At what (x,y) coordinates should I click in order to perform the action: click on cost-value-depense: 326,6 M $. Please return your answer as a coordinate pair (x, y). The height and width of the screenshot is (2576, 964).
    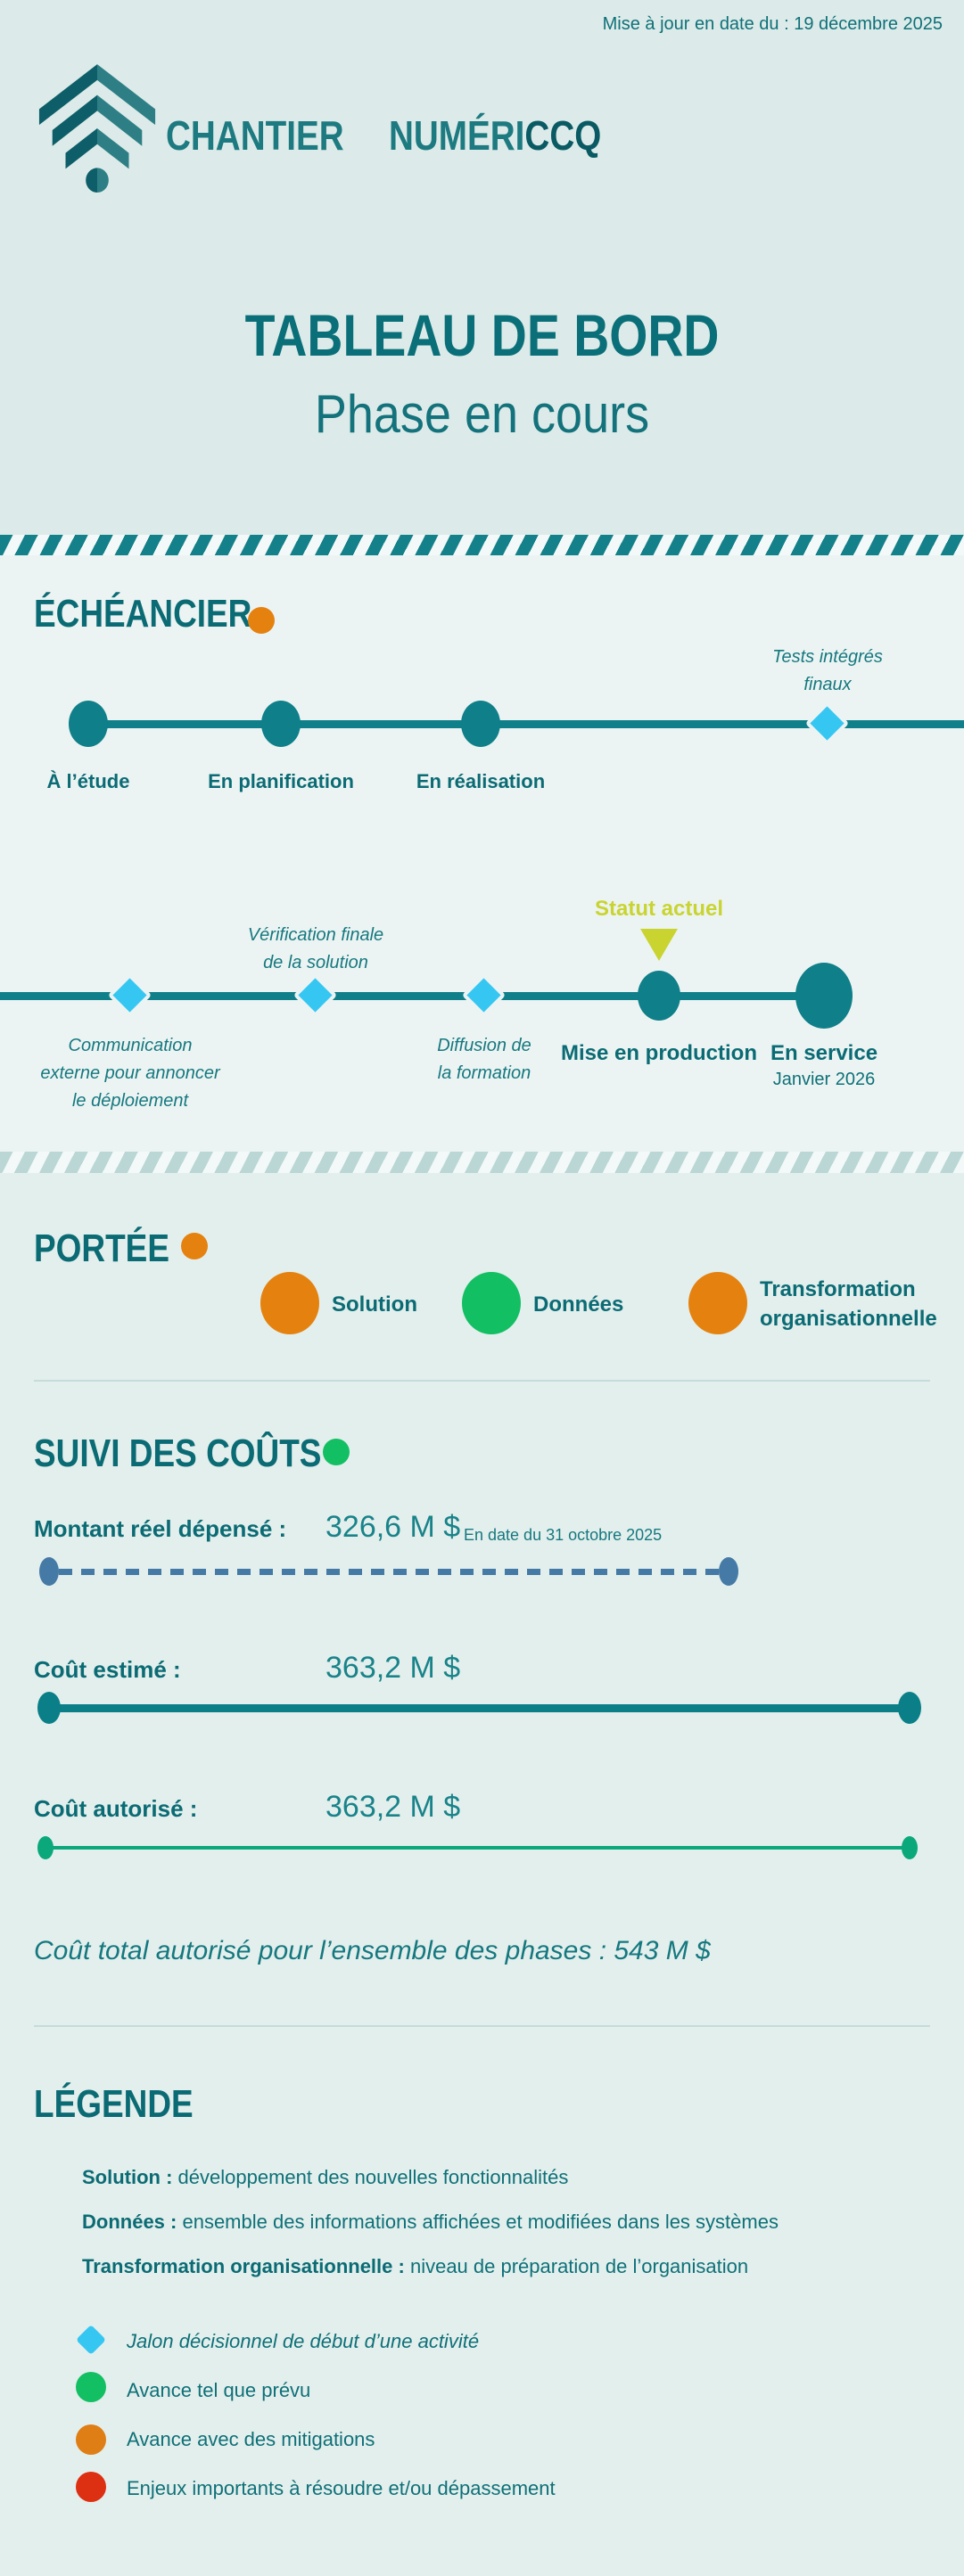
    Looking at the image, I should click on (393, 1527).